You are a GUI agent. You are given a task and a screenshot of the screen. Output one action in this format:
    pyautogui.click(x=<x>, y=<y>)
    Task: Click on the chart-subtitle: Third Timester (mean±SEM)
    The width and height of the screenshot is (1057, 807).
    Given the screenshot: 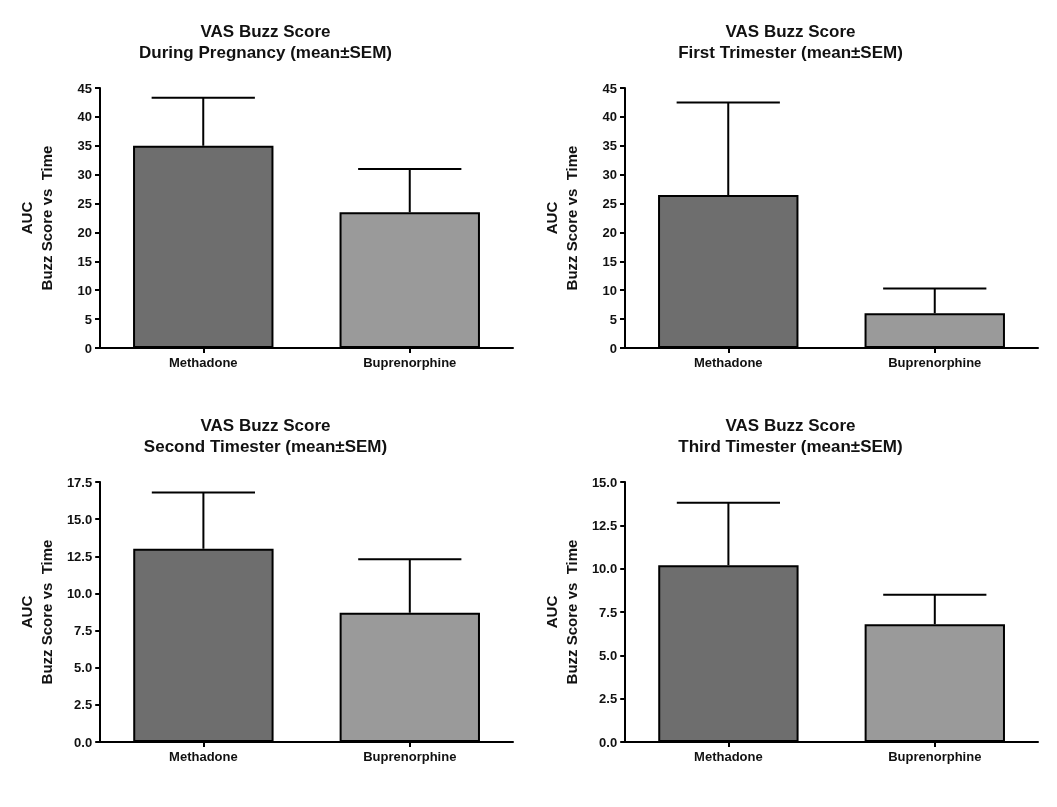 What is the action you would take?
    pyautogui.click(x=790, y=446)
    